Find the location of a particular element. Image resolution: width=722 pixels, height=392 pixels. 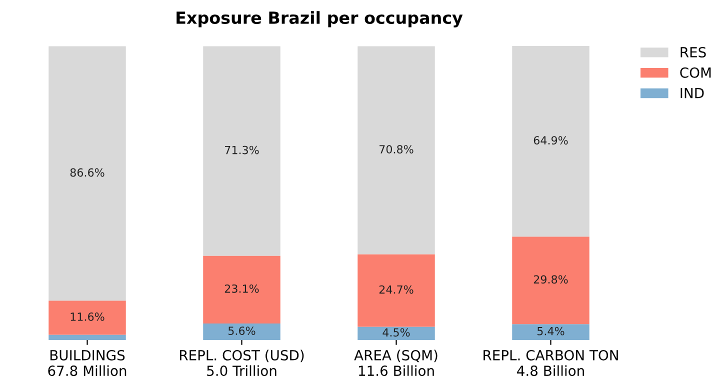

data-label: 24.7% is located at coordinates (396, 289).